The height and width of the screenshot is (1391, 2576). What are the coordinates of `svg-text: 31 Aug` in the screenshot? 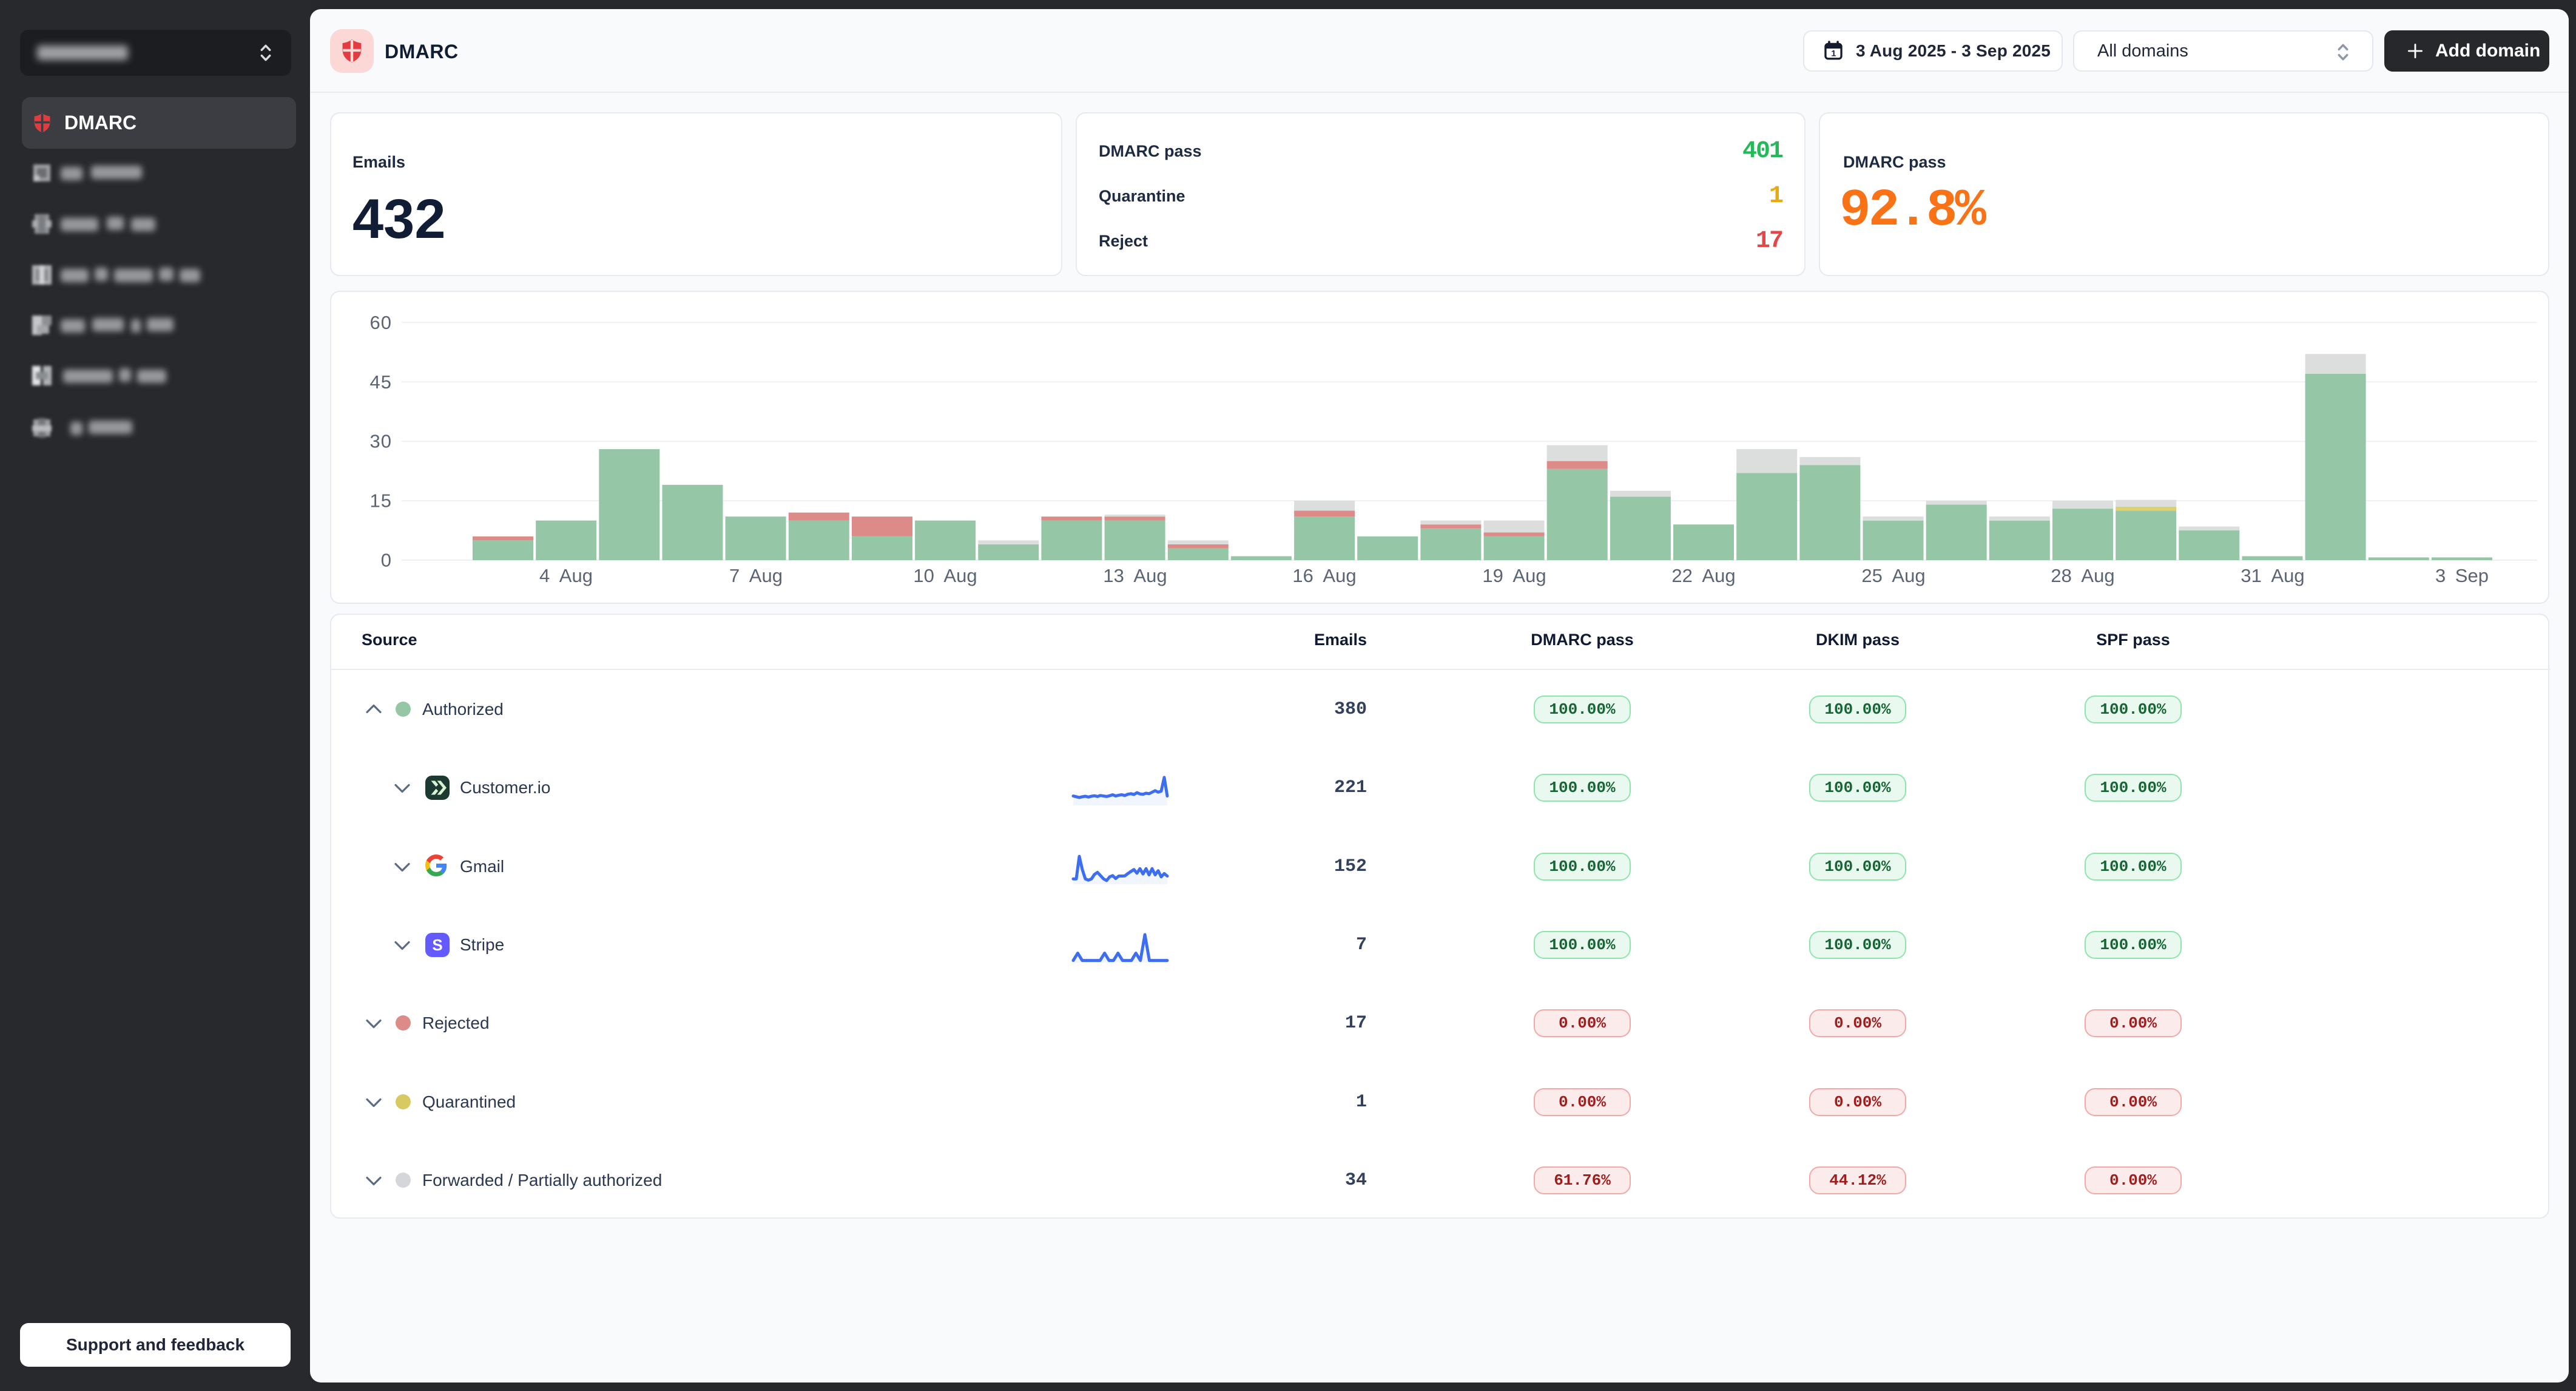 It's located at (2273, 575).